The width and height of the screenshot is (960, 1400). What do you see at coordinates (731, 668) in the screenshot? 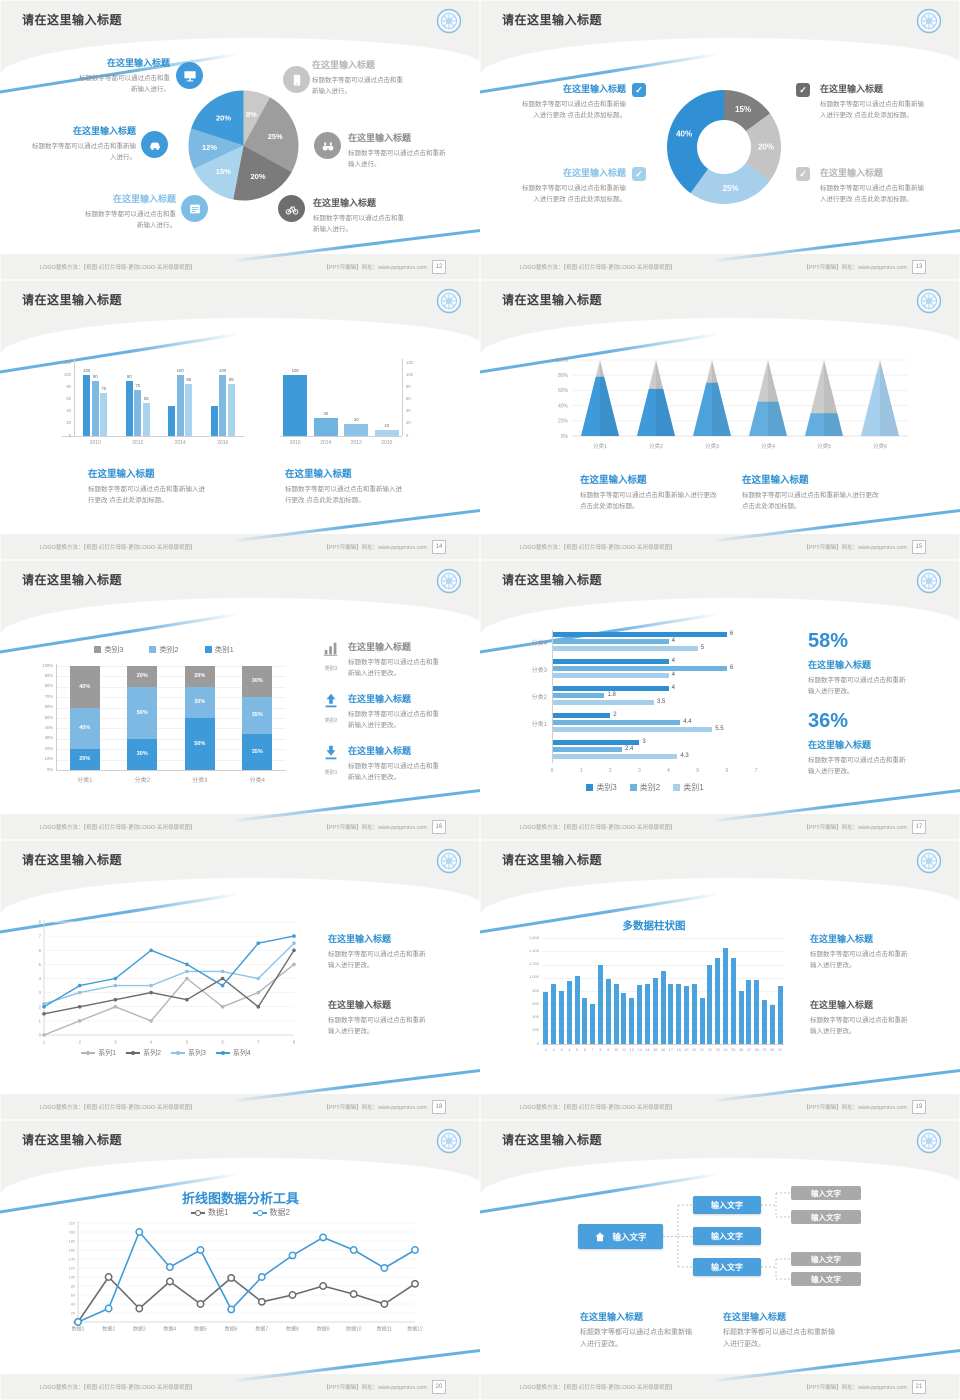
I see `bar-label: 6` at bounding box center [731, 668].